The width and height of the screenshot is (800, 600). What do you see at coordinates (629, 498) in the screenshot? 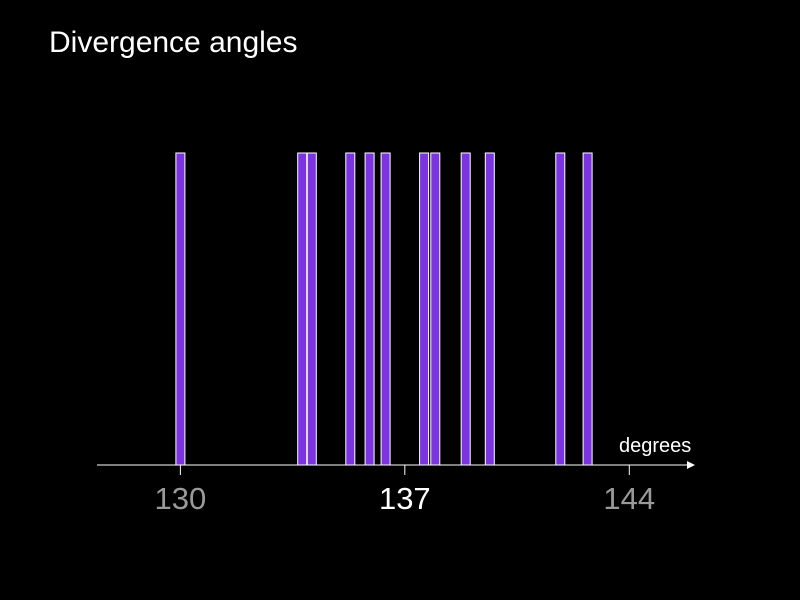
I see `x-tick-label: 144` at bounding box center [629, 498].